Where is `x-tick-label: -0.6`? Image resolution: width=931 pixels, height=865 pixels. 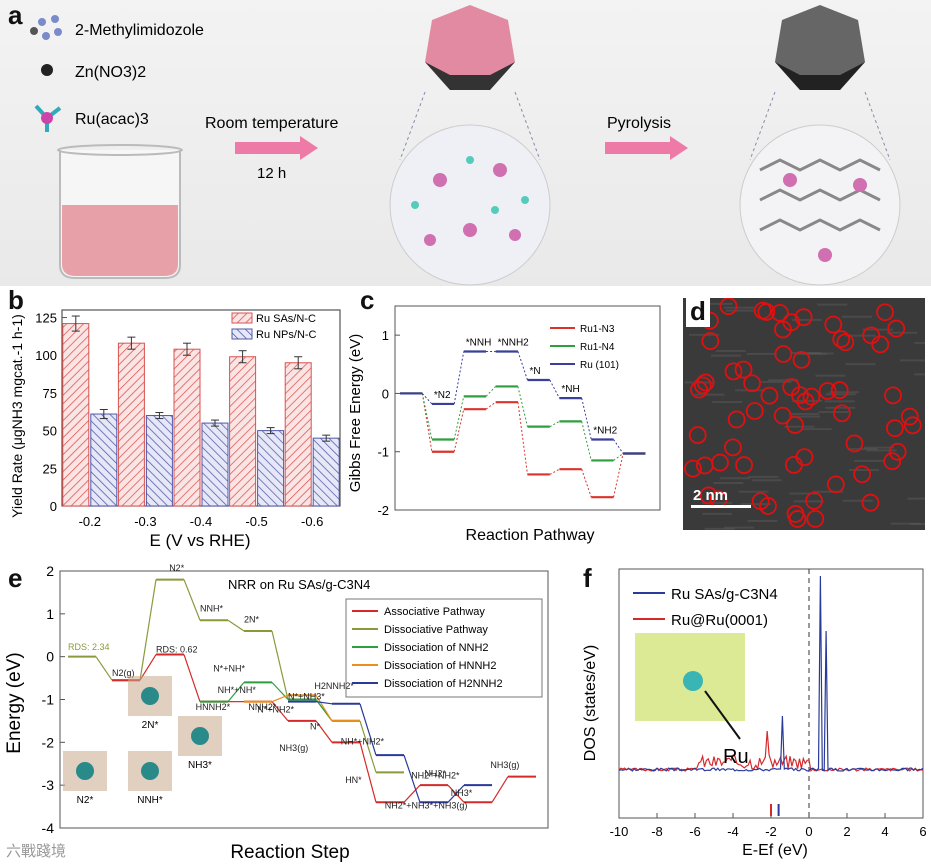
x-tick-label: -0.6 is located at coordinates (312, 521).